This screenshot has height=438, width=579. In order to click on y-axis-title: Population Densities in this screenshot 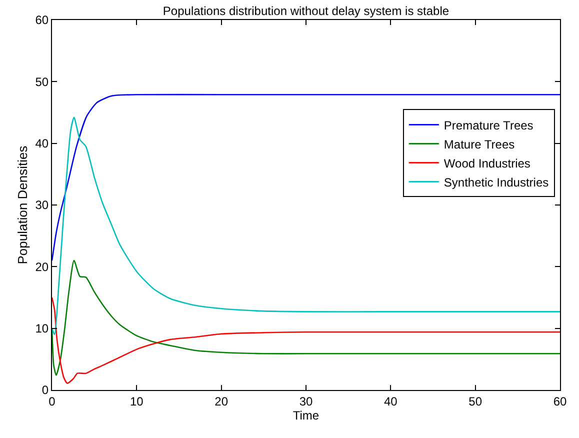, I will do `click(22, 204)`.